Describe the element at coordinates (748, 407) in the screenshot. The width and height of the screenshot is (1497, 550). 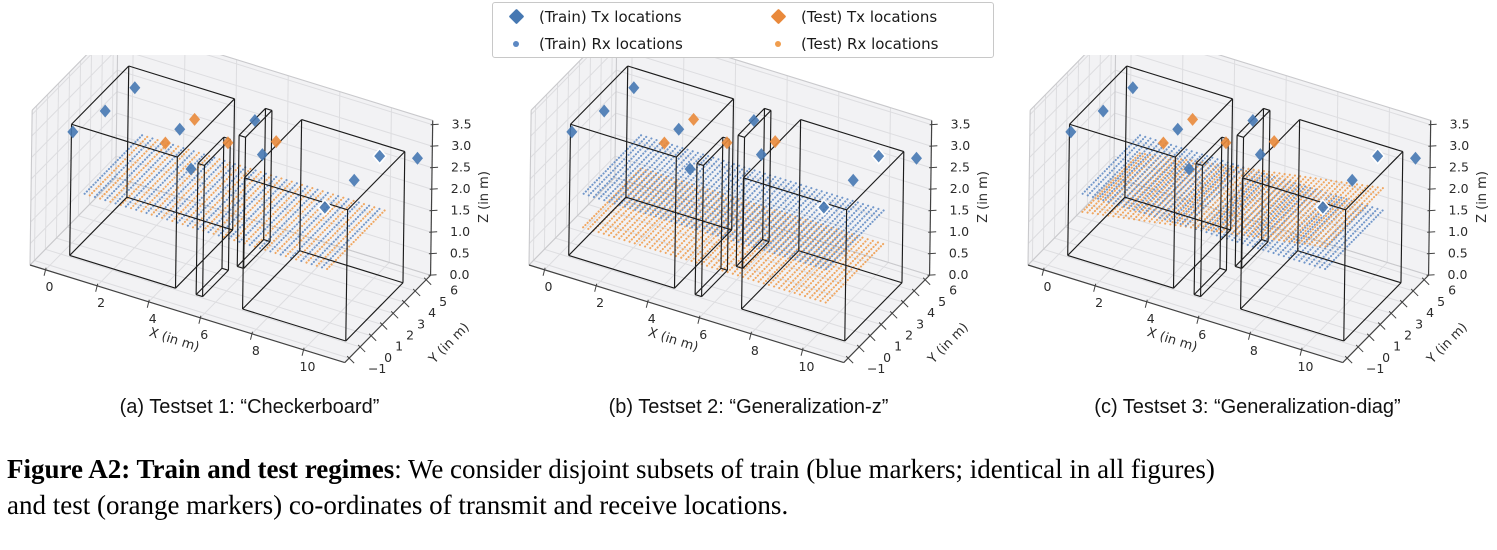
I see `subcaption-b: (b) Testset 2: “Generalization-z”` at that location.